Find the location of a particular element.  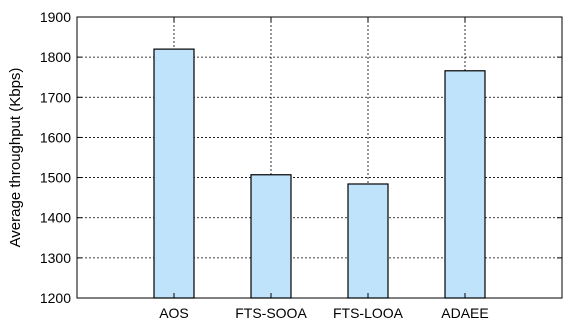

y-axis-label: Average throughput (Kbps) is located at coordinates (15, 158).